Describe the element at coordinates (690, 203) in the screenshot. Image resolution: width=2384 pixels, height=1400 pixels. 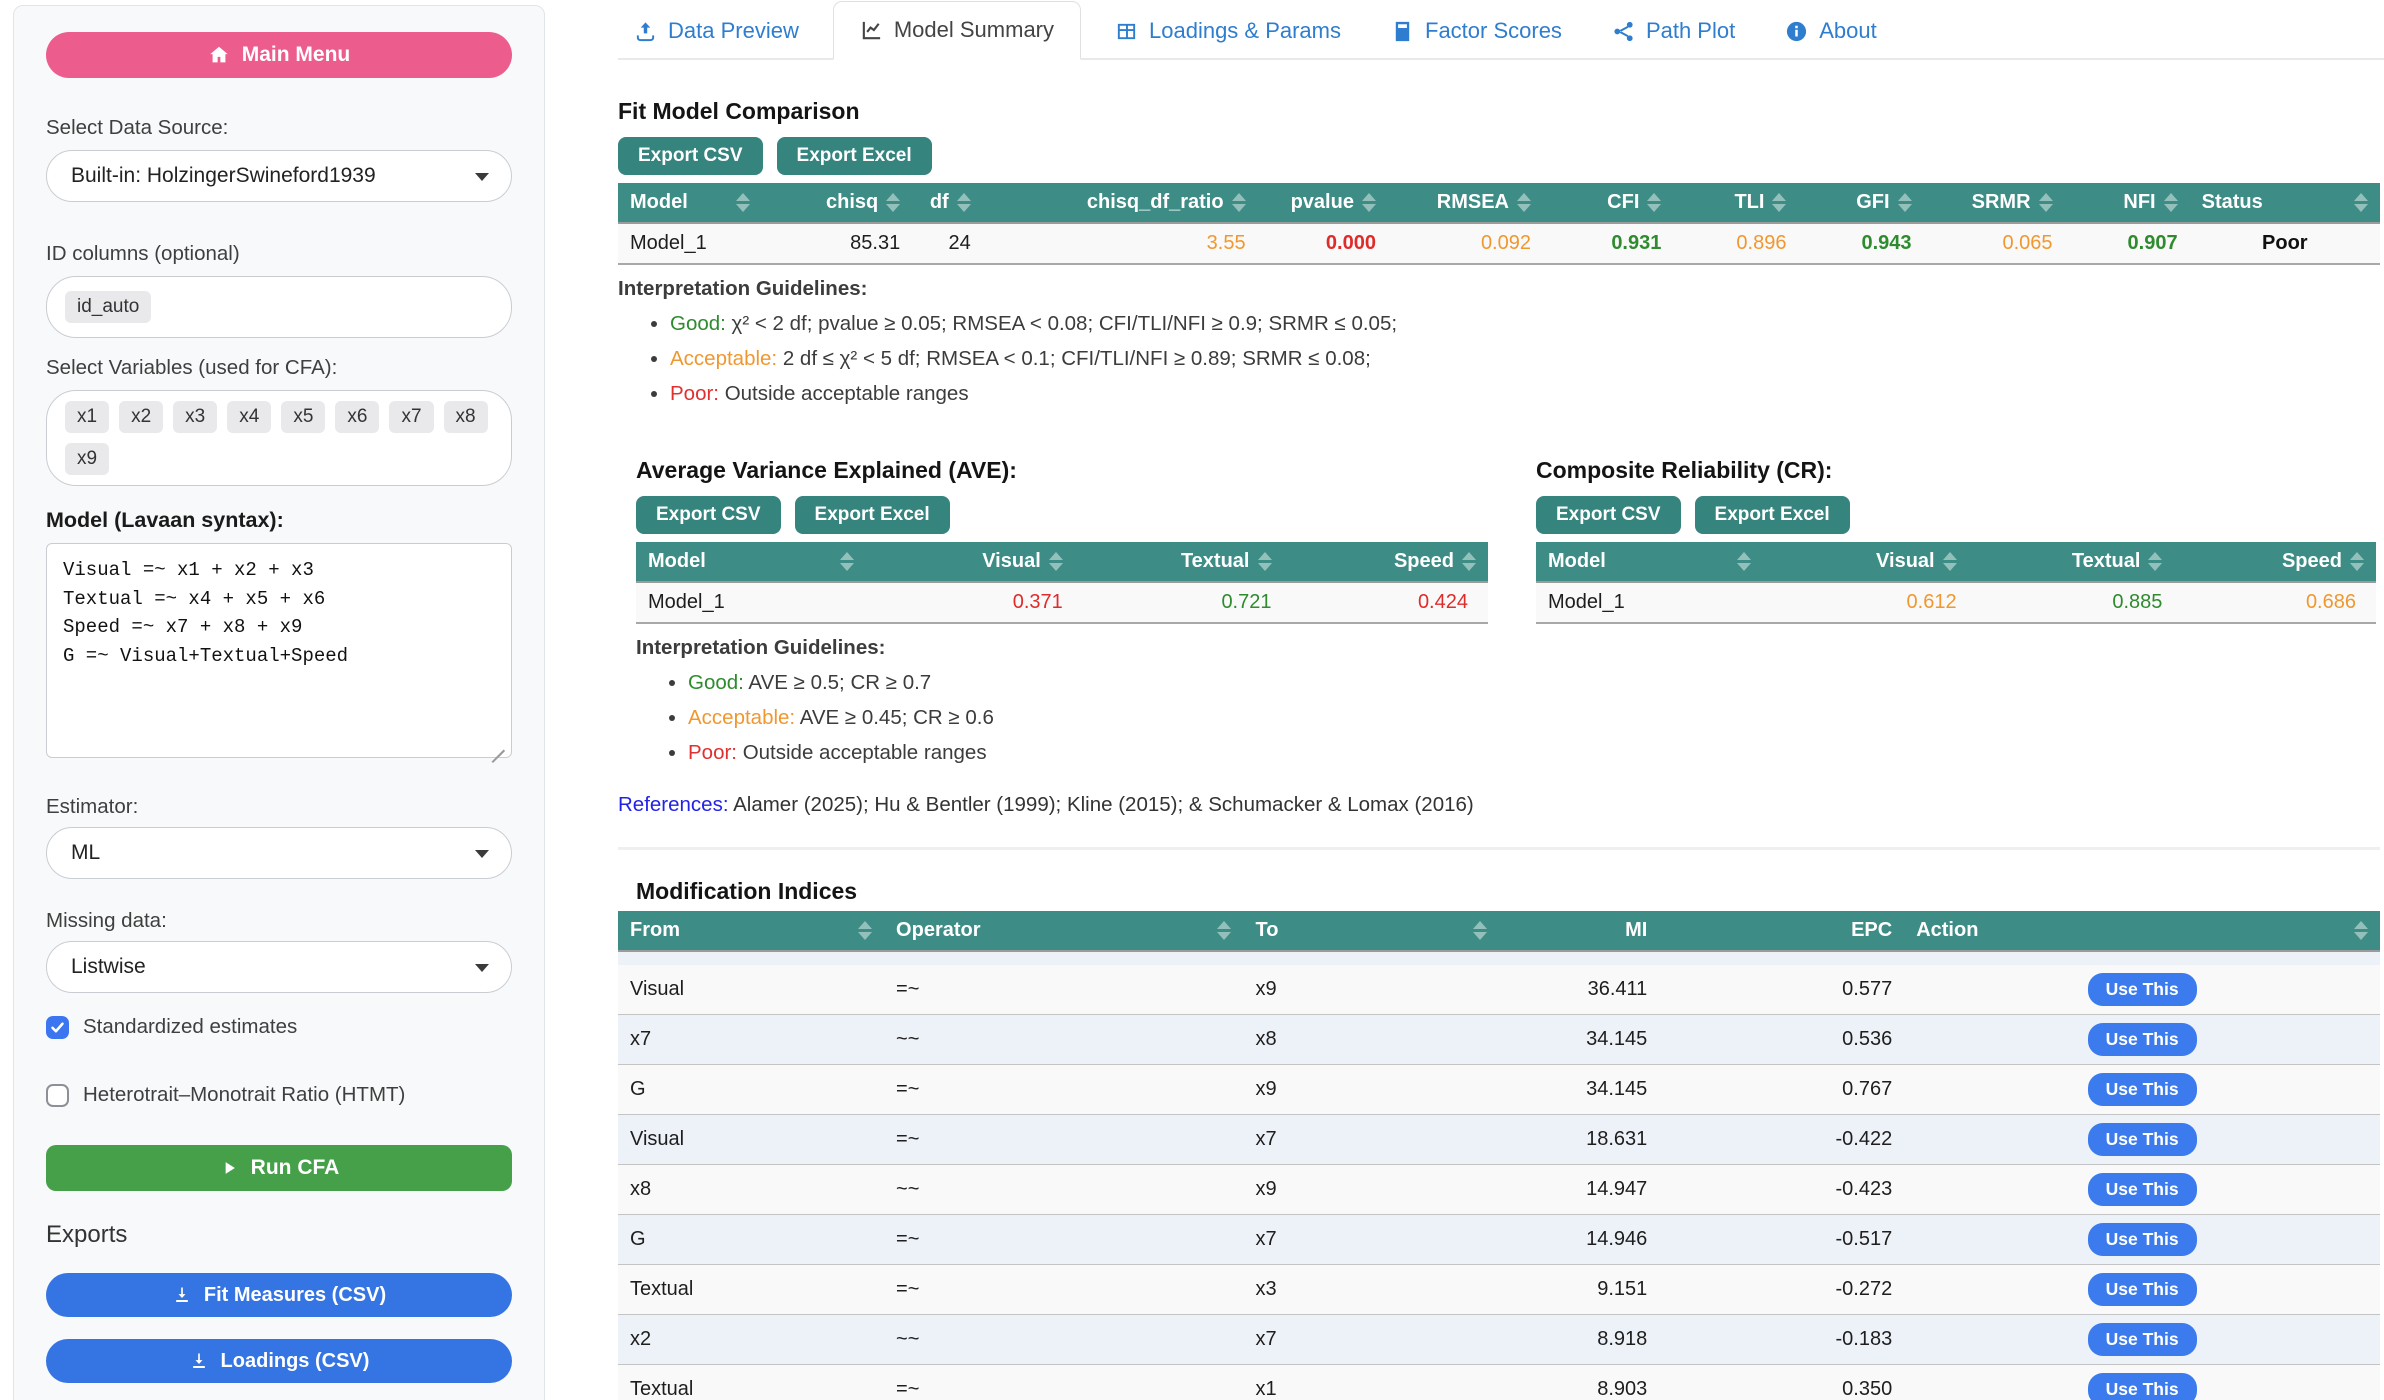
I see `fit-col-model: Model` at that location.